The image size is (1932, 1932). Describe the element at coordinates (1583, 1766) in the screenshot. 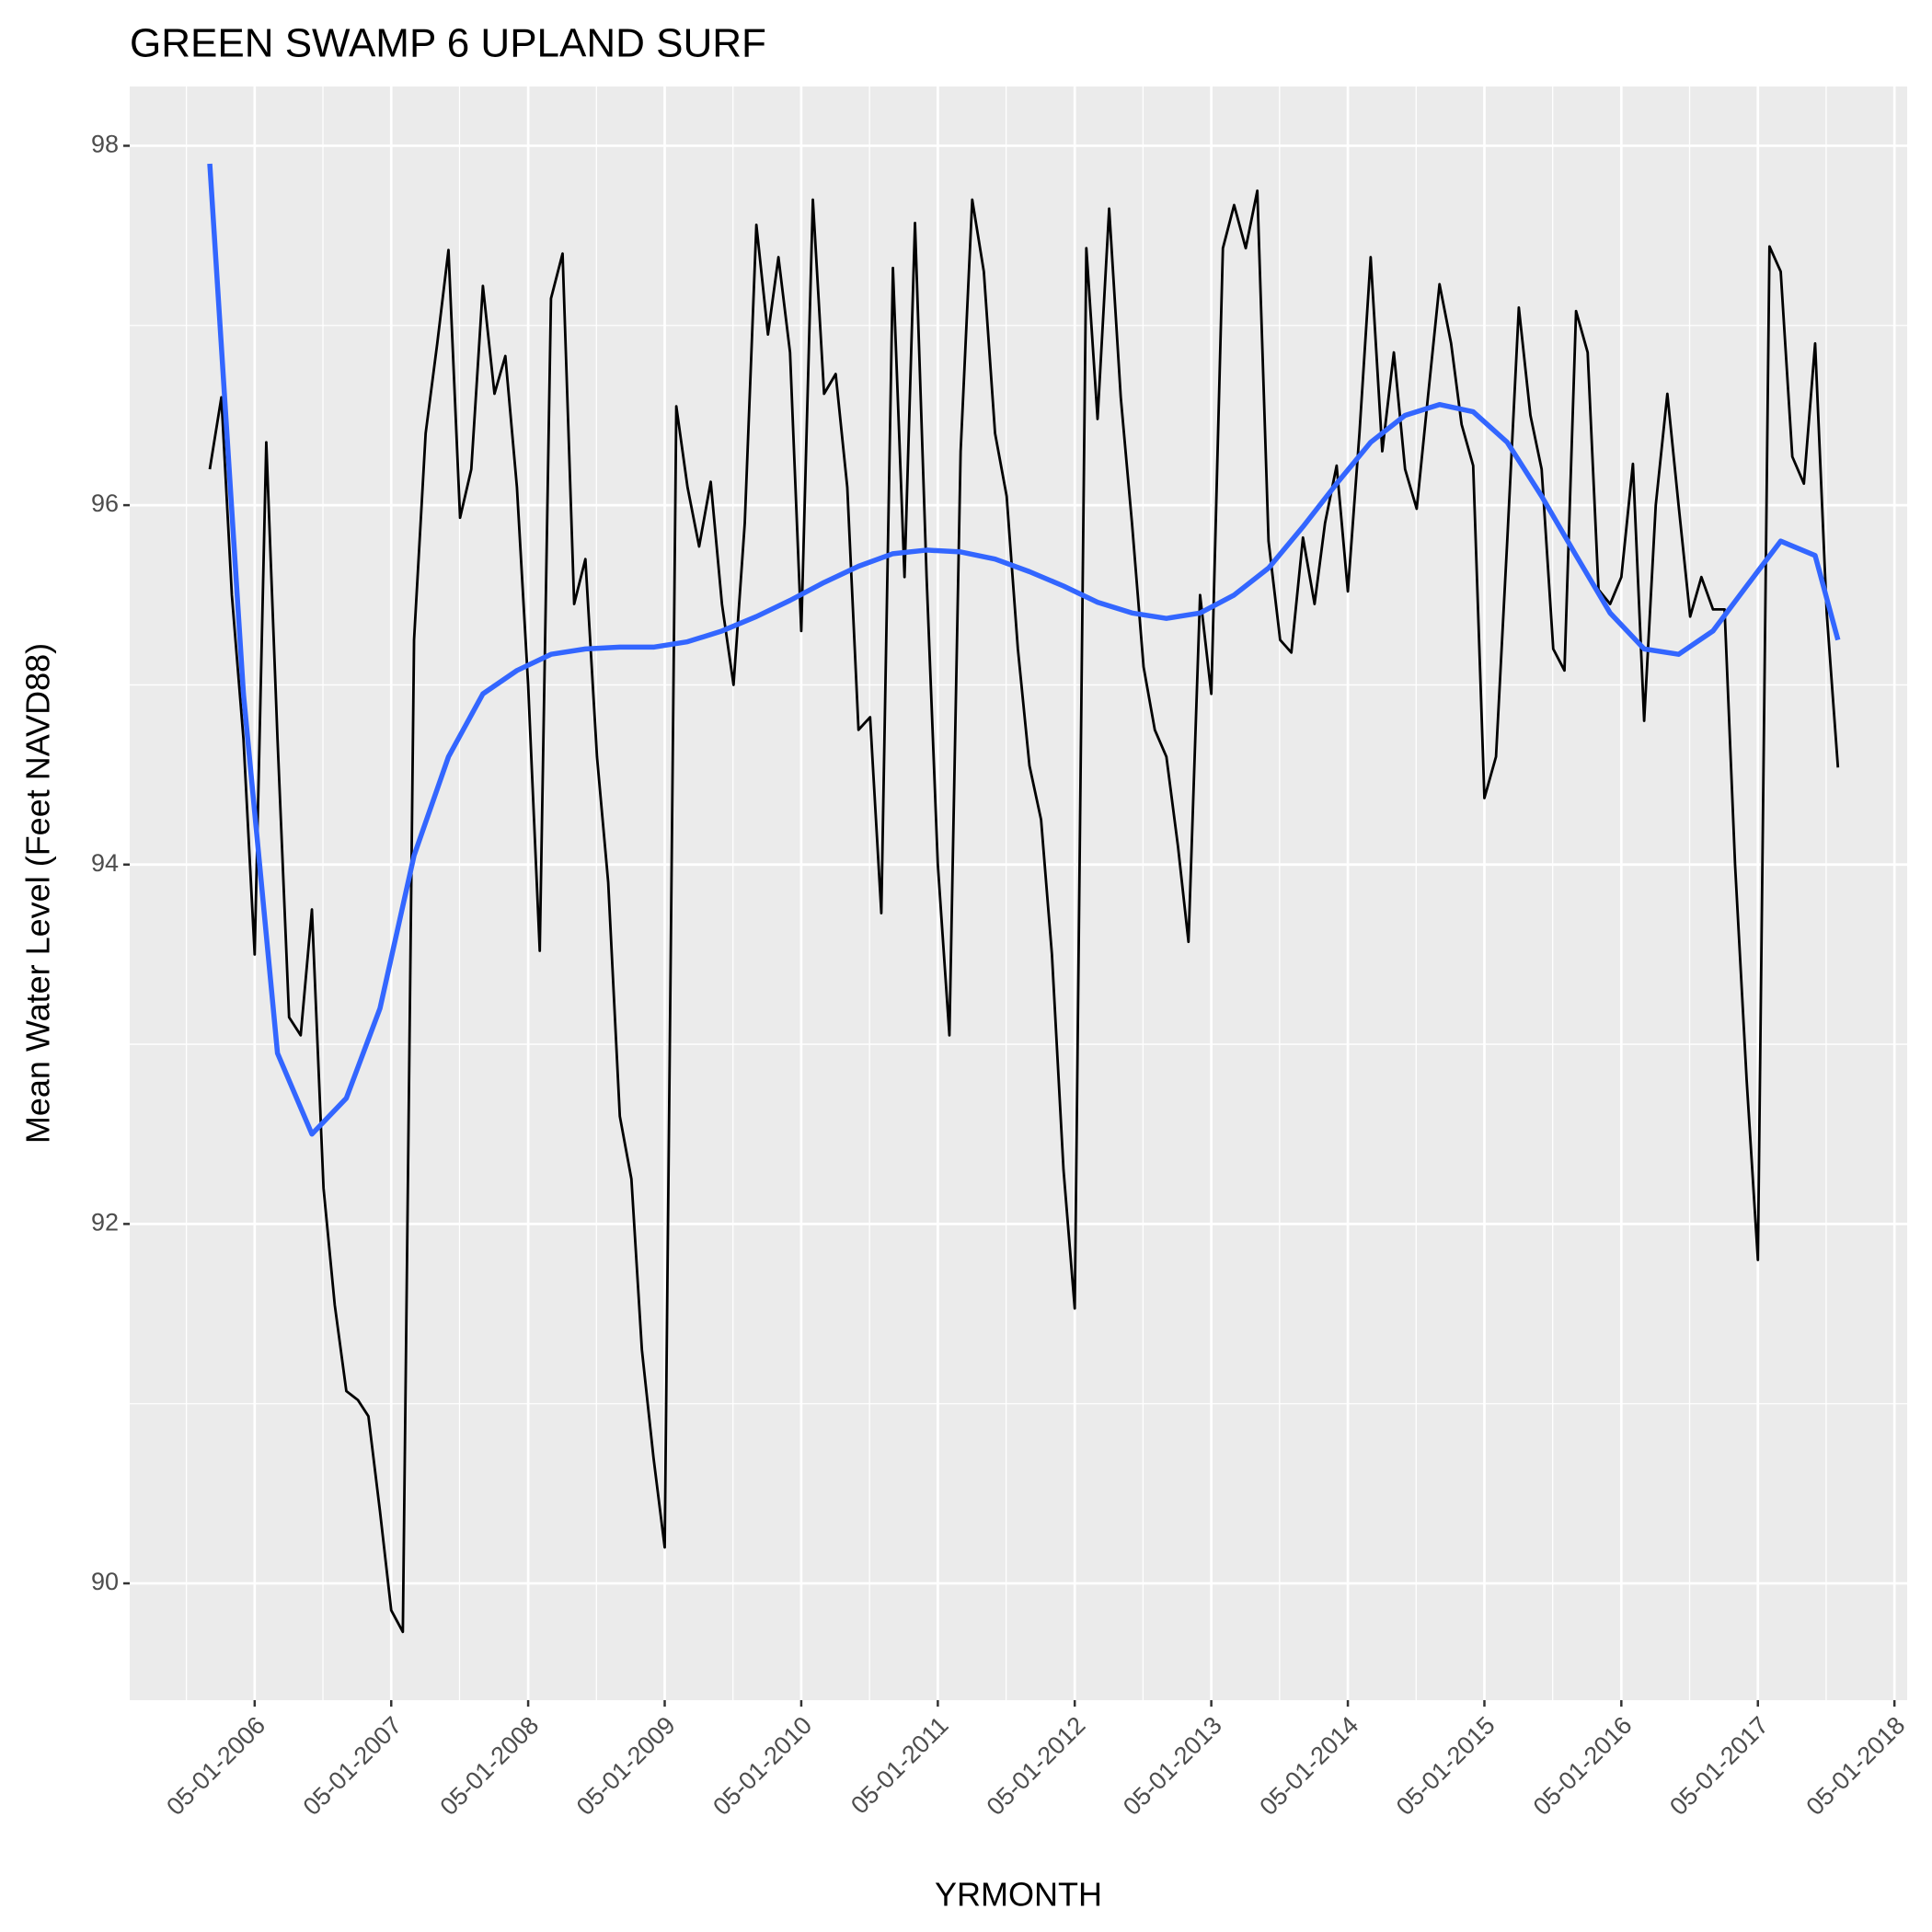

I see `x-tick-label: 05-01-2016` at that location.